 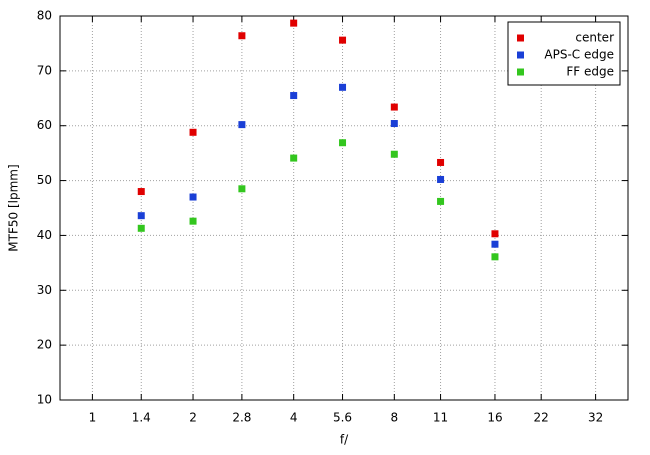 What do you see at coordinates (579, 55) in the screenshot?
I see `legend-label: APS-C edge` at bounding box center [579, 55].